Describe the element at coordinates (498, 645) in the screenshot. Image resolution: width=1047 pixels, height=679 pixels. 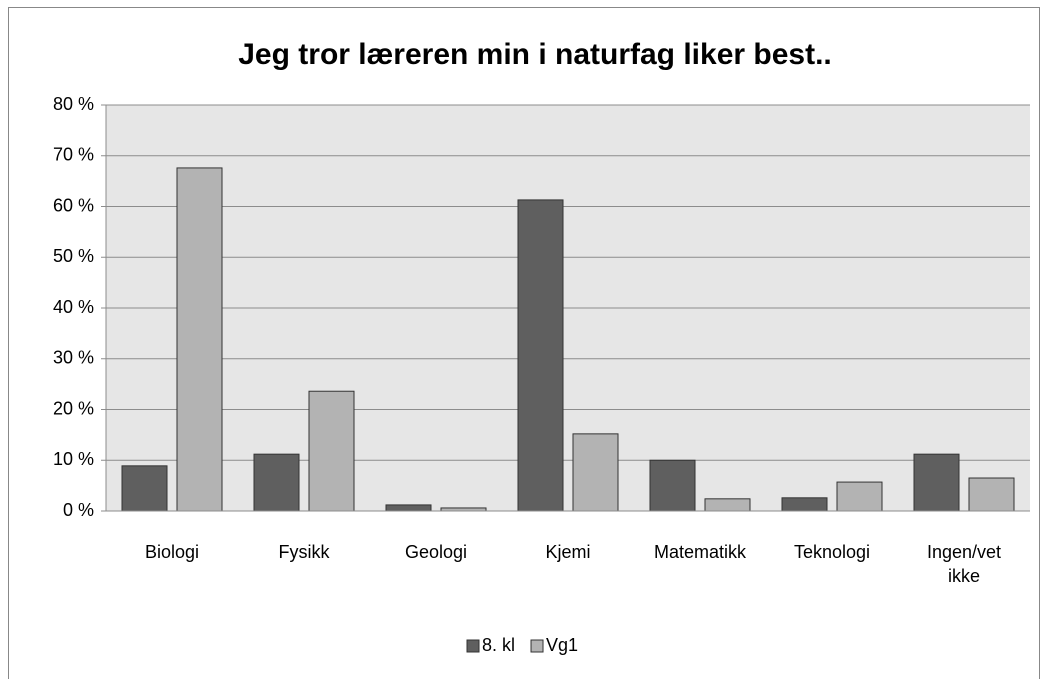
I see `legend-label: 8. kl` at that location.